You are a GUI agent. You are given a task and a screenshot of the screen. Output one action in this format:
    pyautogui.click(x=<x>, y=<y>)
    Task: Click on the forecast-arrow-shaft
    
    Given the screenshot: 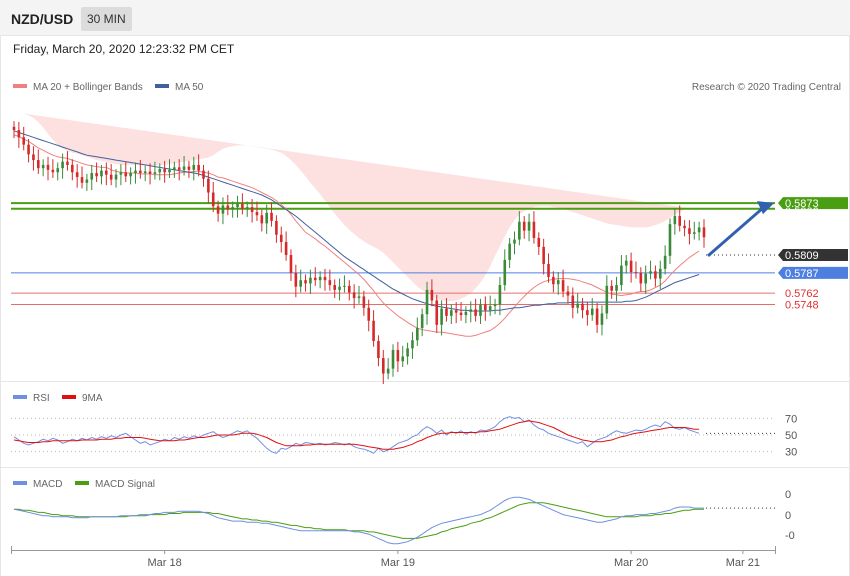 What is the action you would take?
    pyautogui.click(x=736, y=231)
    